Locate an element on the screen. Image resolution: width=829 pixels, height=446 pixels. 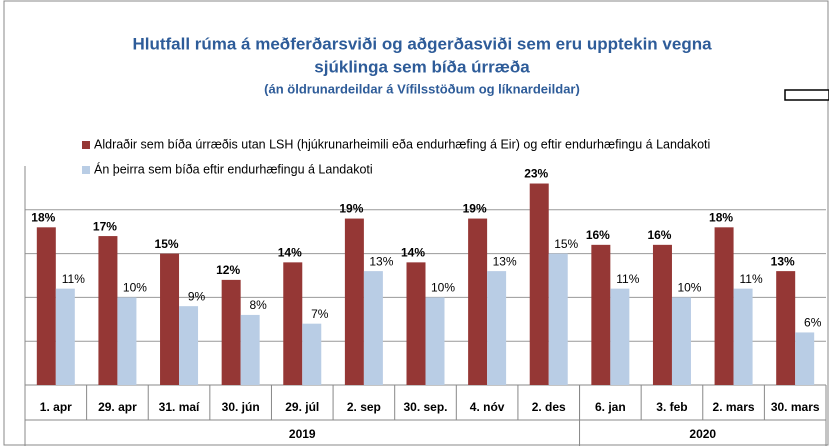
x-tick-label: 30. sep. is located at coordinates (425, 407).